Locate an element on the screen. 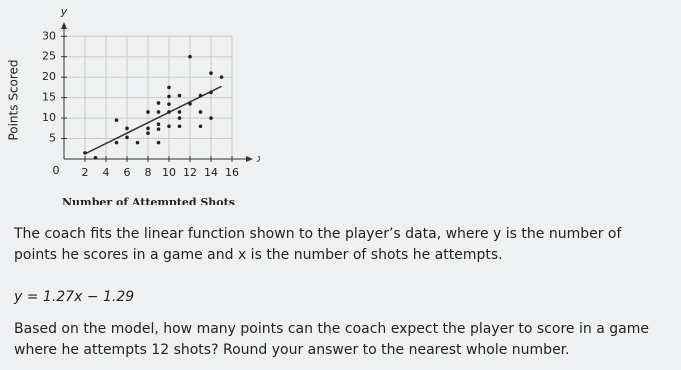 The height and width of the screenshot is (370, 681). x-axis-letter: x is located at coordinates (258, 158).